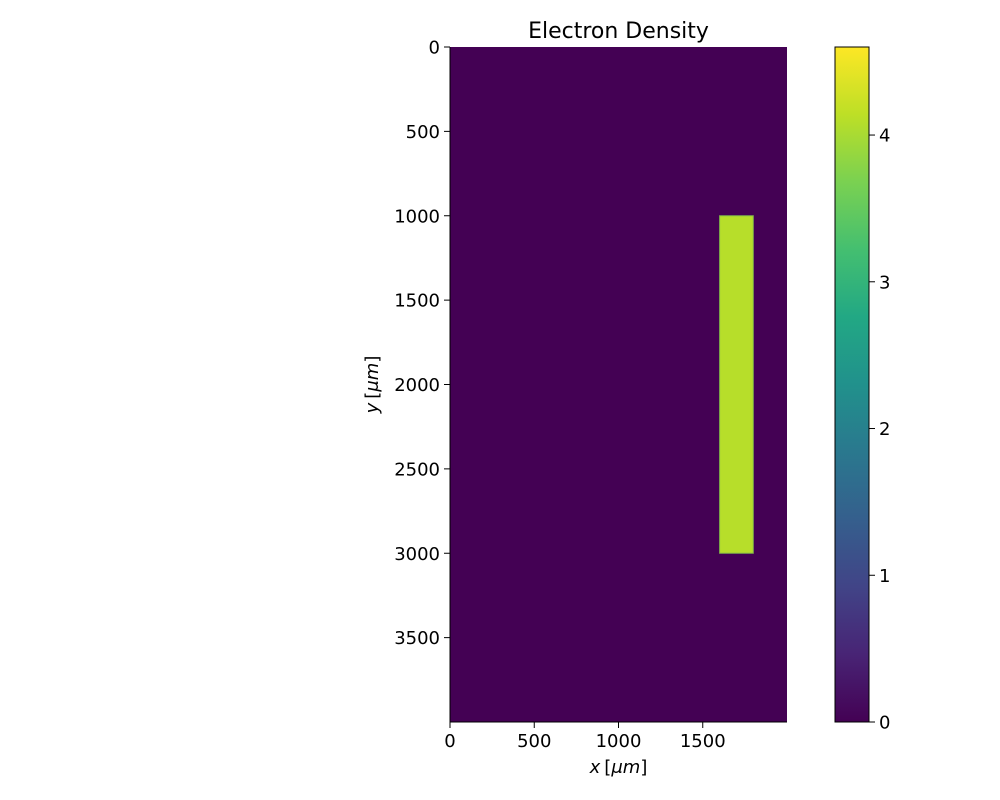  What do you see at coordinates (625, 767) in the screenshot?
I see `x-axis-label-unit: μm` at bounding box center [625, 767].